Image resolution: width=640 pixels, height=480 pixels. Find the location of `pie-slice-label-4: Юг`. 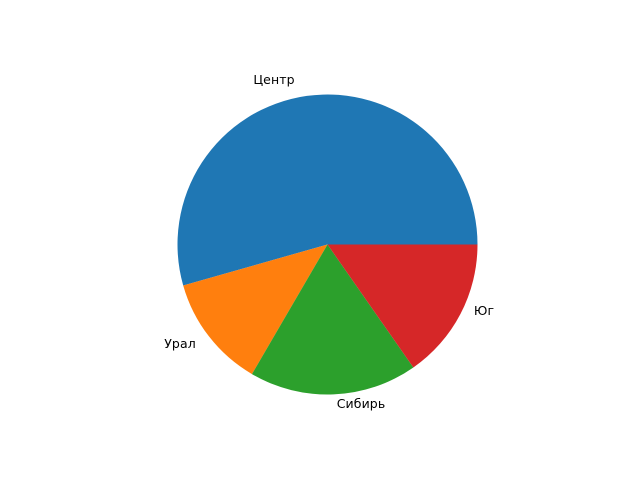

pie-slice-label-4: Юг is located at coordinates (484, 310).